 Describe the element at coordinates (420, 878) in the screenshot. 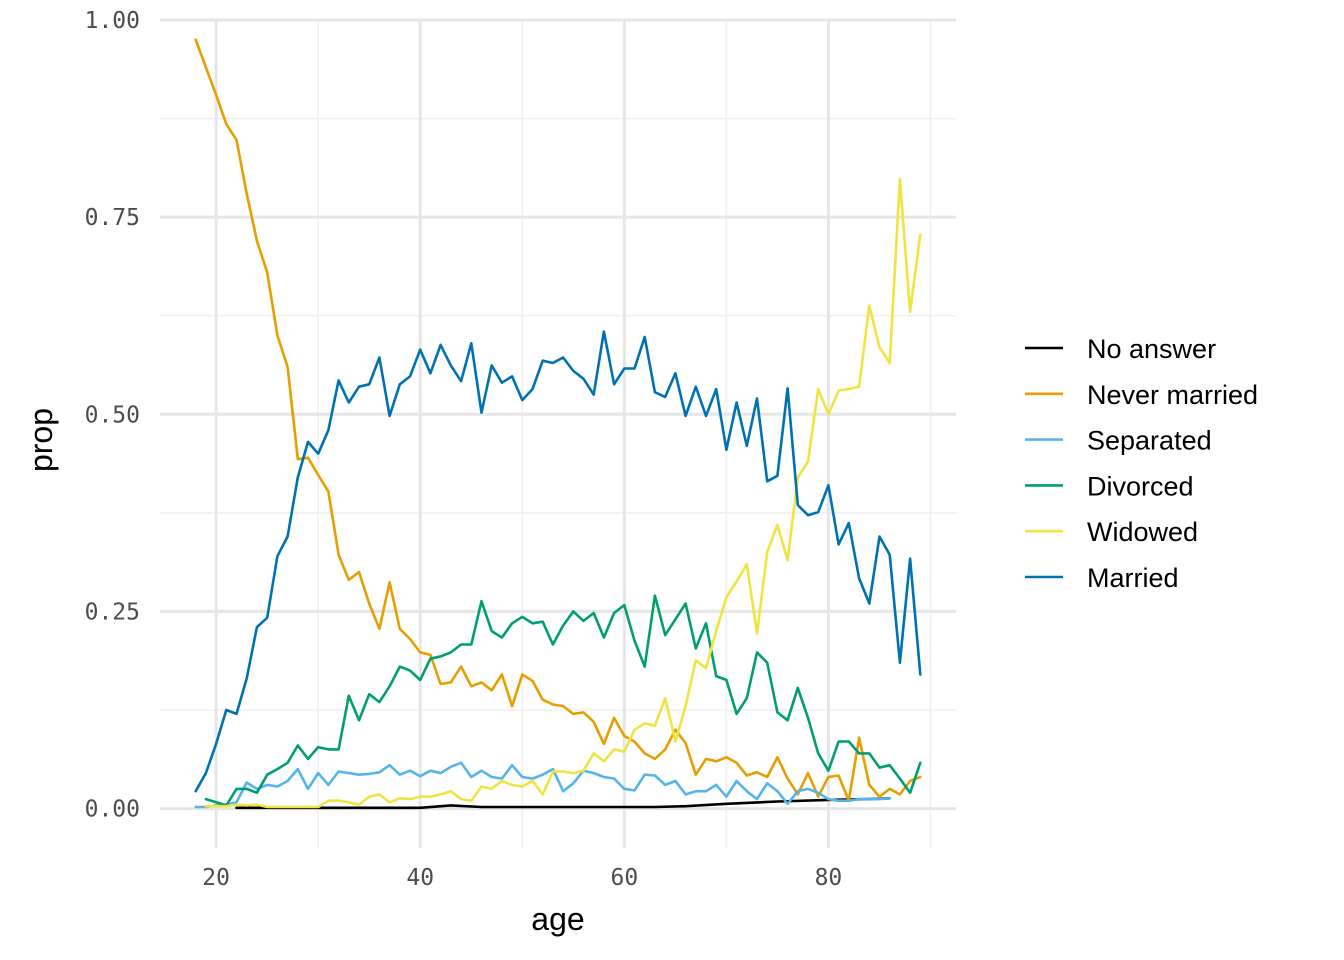

I see `x-tick-label: 40` at that location.